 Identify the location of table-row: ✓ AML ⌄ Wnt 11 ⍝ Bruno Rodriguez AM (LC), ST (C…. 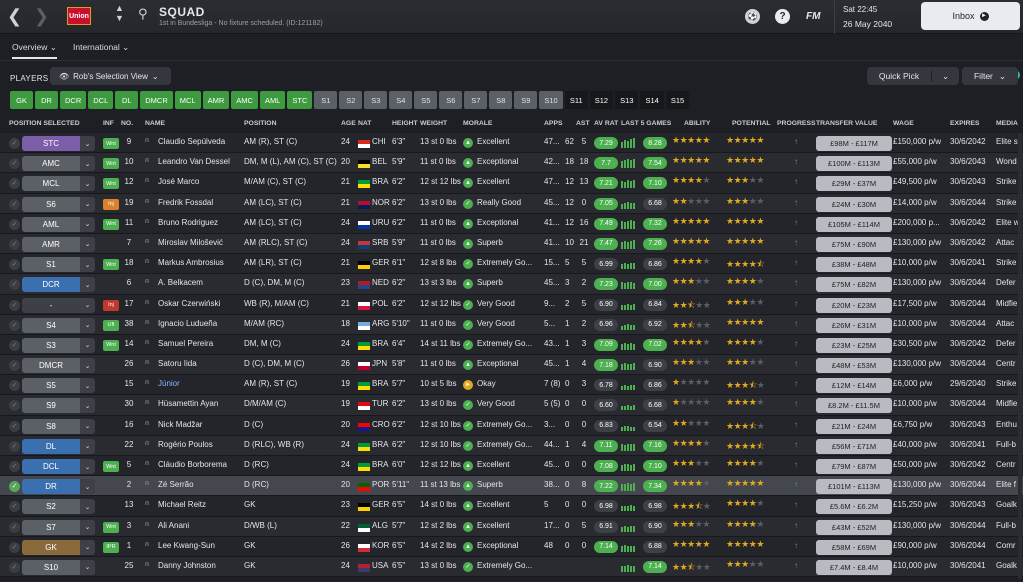
(511, 223).